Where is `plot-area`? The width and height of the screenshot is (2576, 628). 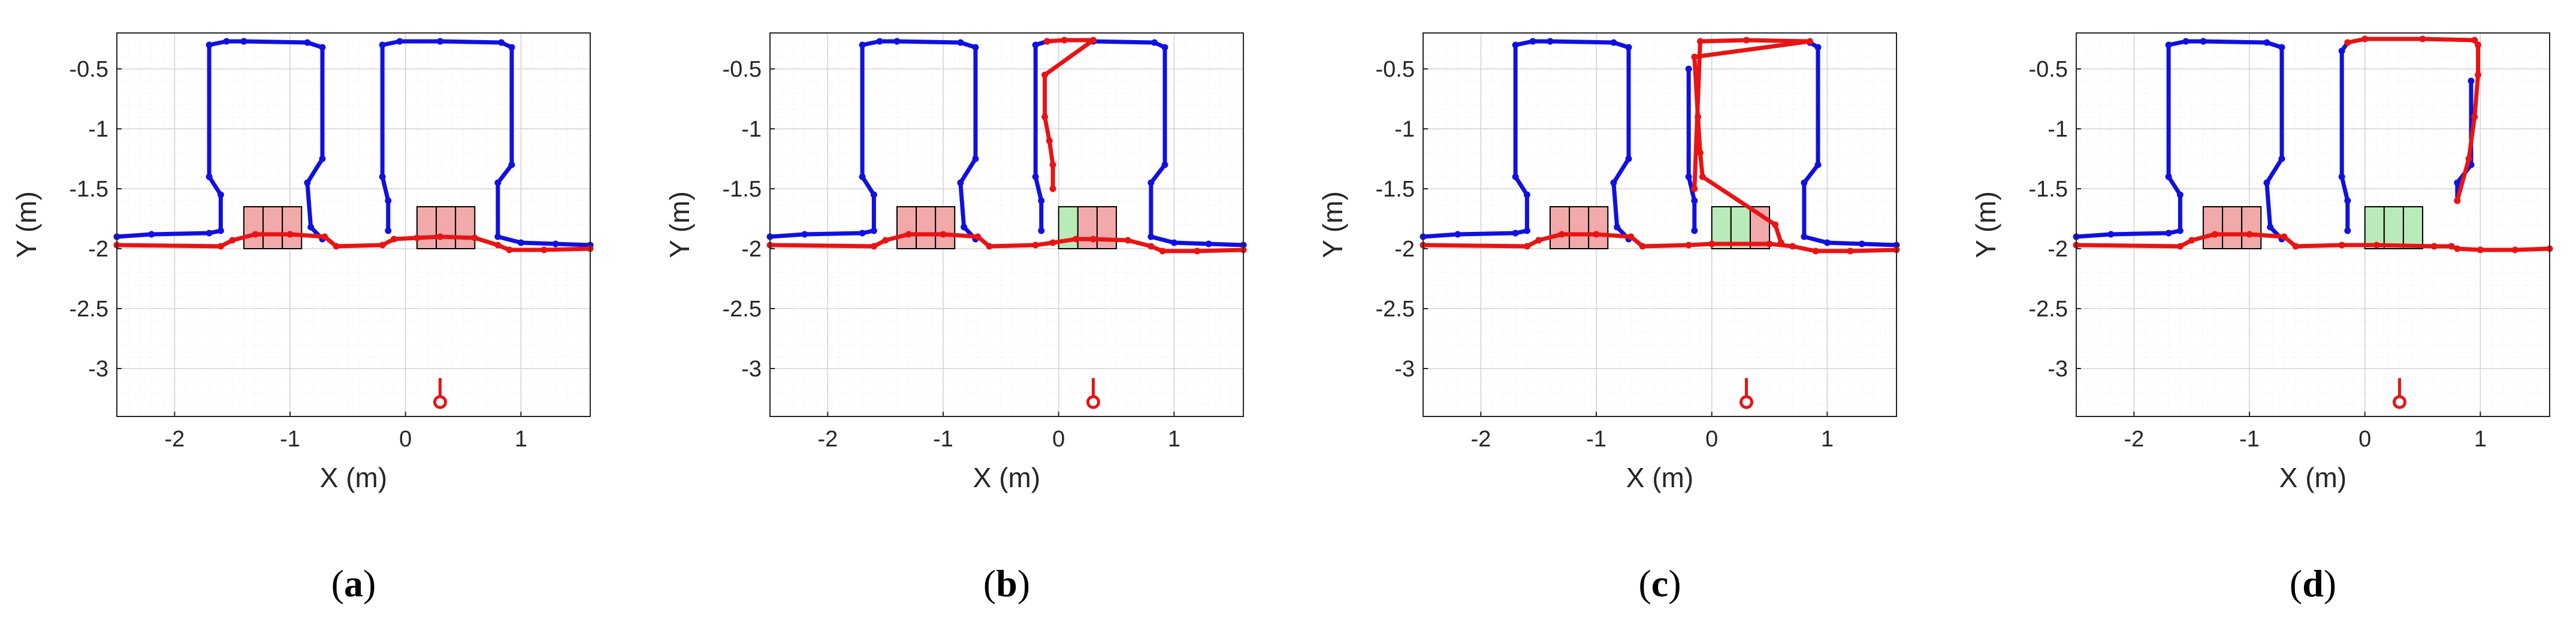 plot-area is located at coordinates (1660, 225).